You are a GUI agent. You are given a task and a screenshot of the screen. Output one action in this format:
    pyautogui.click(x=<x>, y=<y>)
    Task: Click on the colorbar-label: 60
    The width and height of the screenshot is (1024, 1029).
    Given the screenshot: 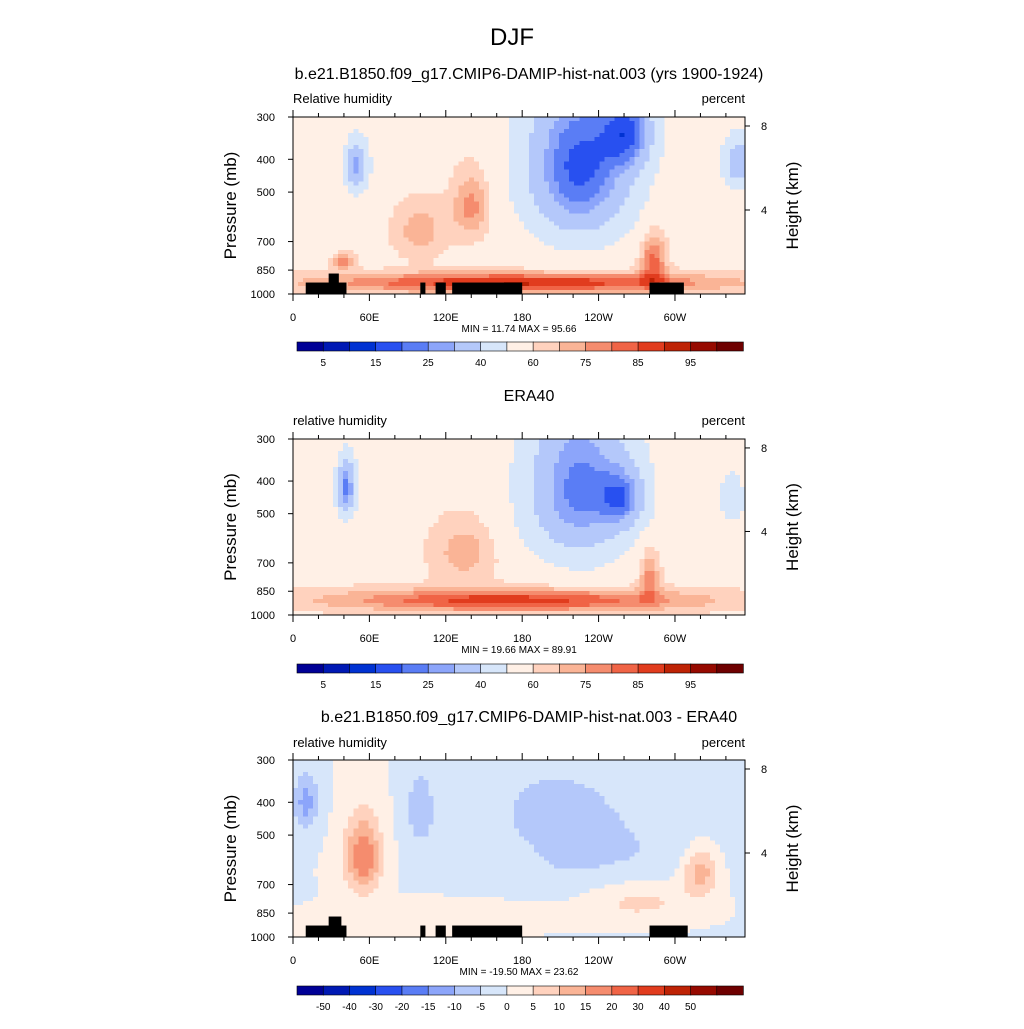 What is the action you would take?
    pyautogui.click(x=534, y=363)
    